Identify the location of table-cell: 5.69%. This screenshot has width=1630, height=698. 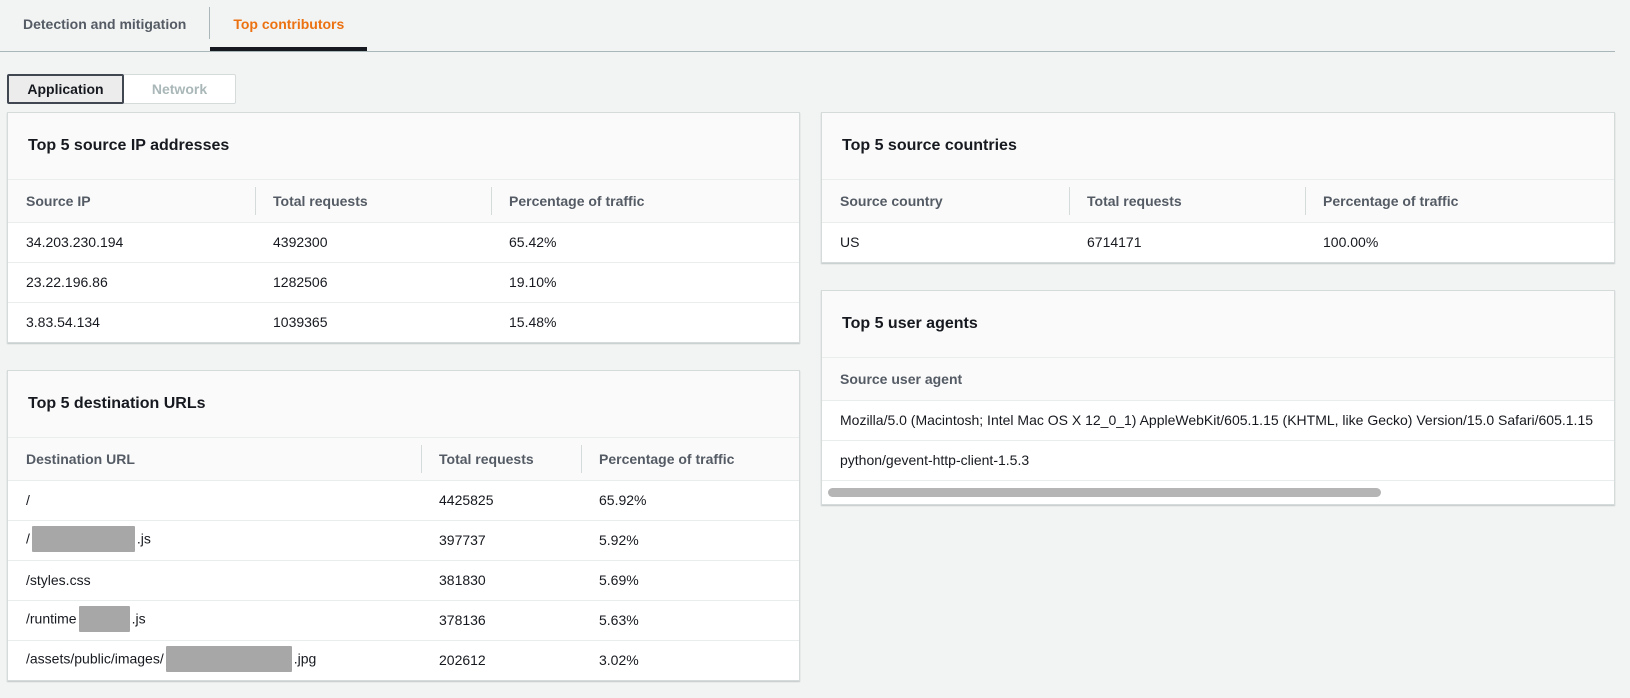
(690, 579).